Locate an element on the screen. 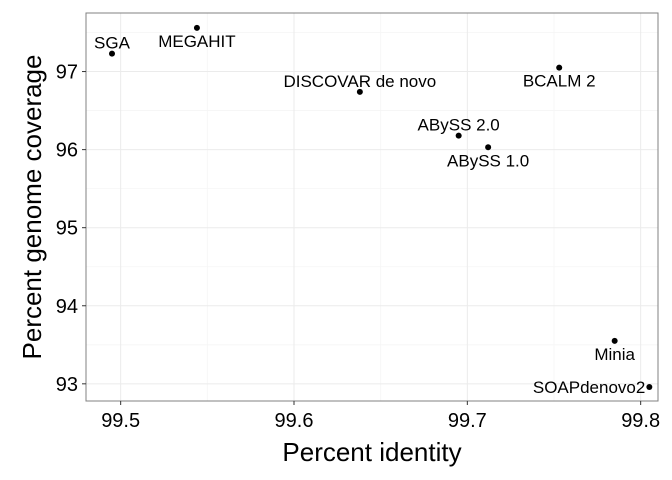  point-label: MEGAHIT is located at coordinates (196, 41).